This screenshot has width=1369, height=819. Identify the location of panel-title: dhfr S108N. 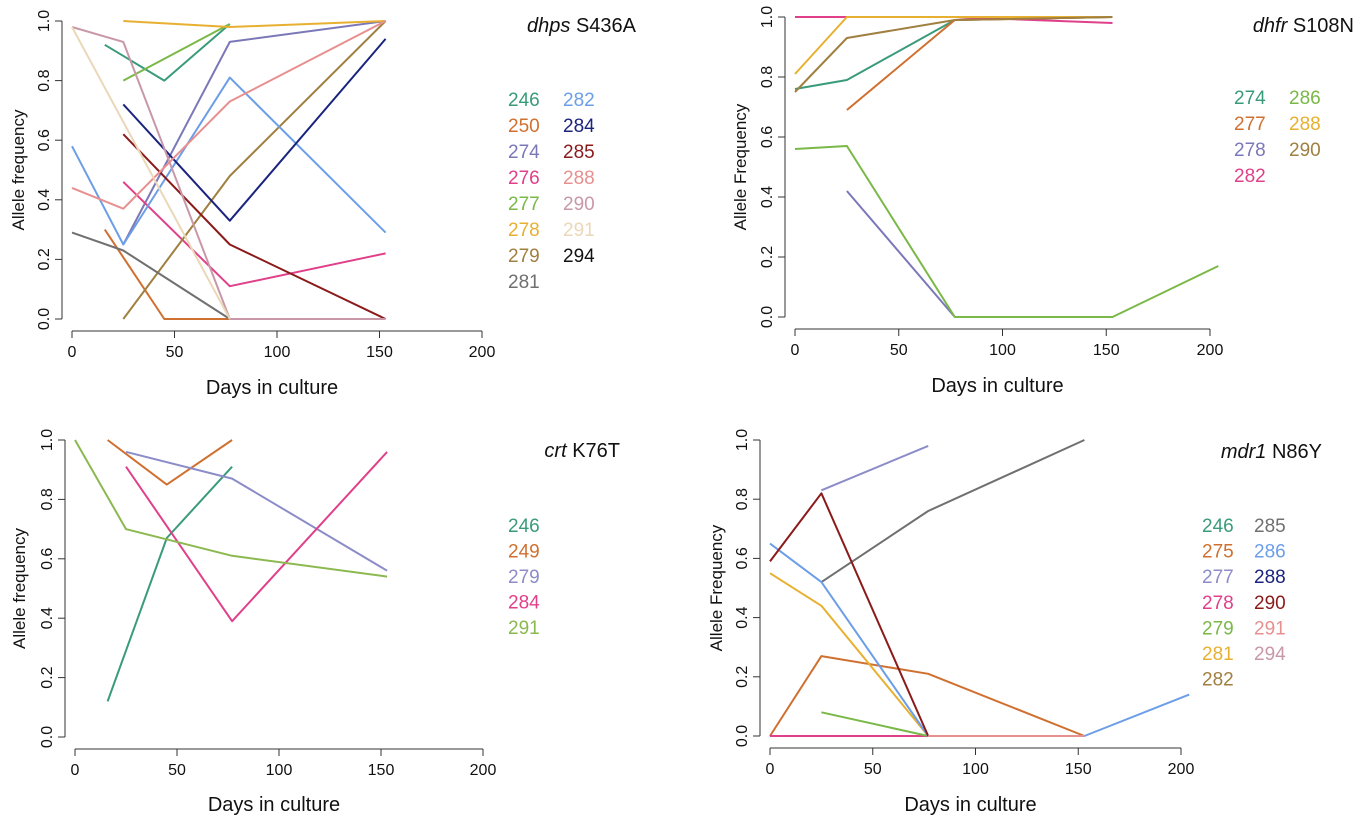
(1303, 26).